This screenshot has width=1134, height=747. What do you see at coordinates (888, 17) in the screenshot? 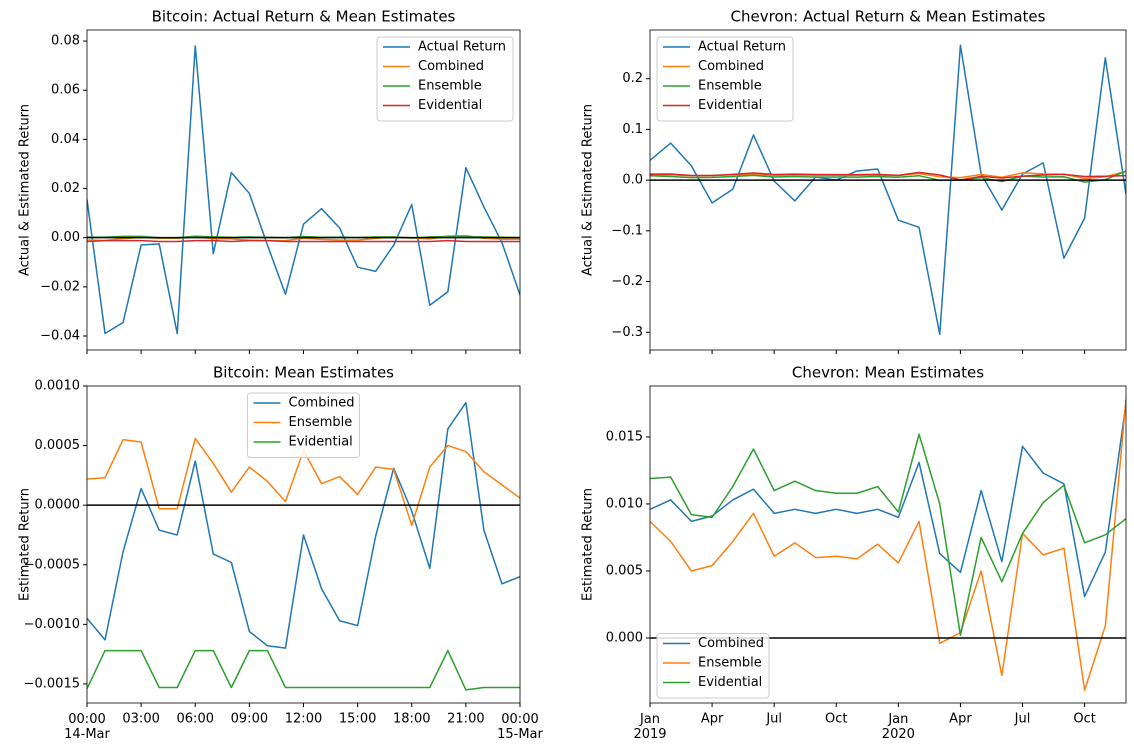
I see `subplot-title: Chevron: Actual Return & Mean Estimates` at bounding box center [888, 17].